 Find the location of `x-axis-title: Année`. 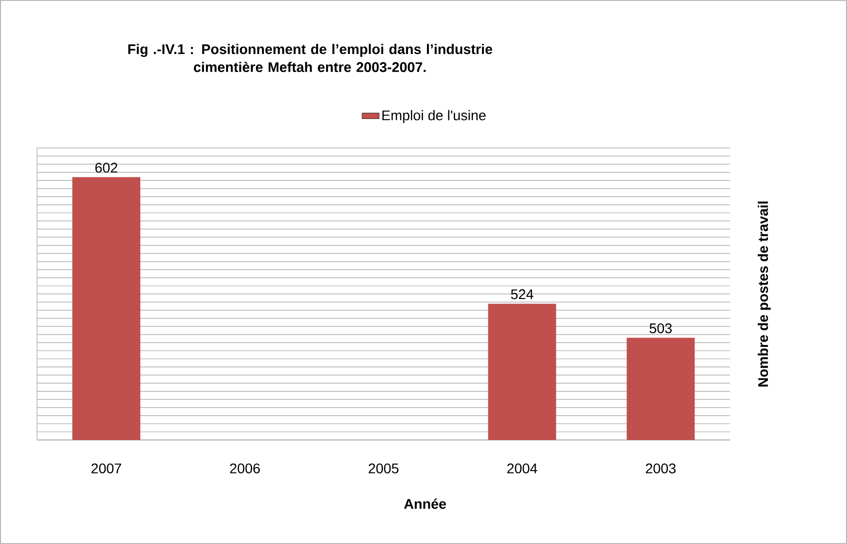

x-axis-title: Année is located at coordinates (425, 503).